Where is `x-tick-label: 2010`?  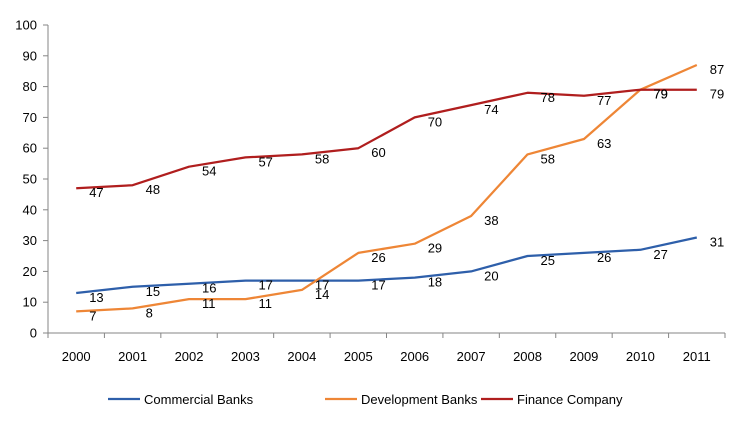 x-tick-label: 2010 is located at coordinates (640, 356).